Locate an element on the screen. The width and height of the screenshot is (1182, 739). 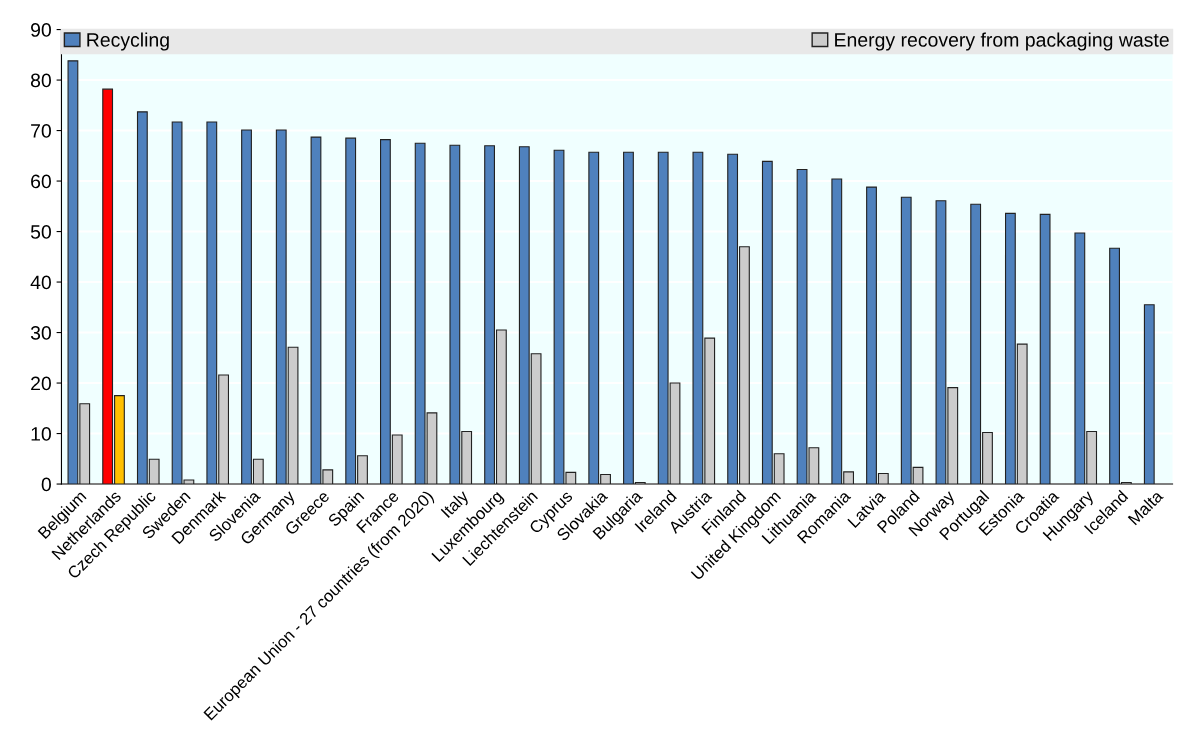
y-tick-label: 90 is located at coordinates (41, 30).